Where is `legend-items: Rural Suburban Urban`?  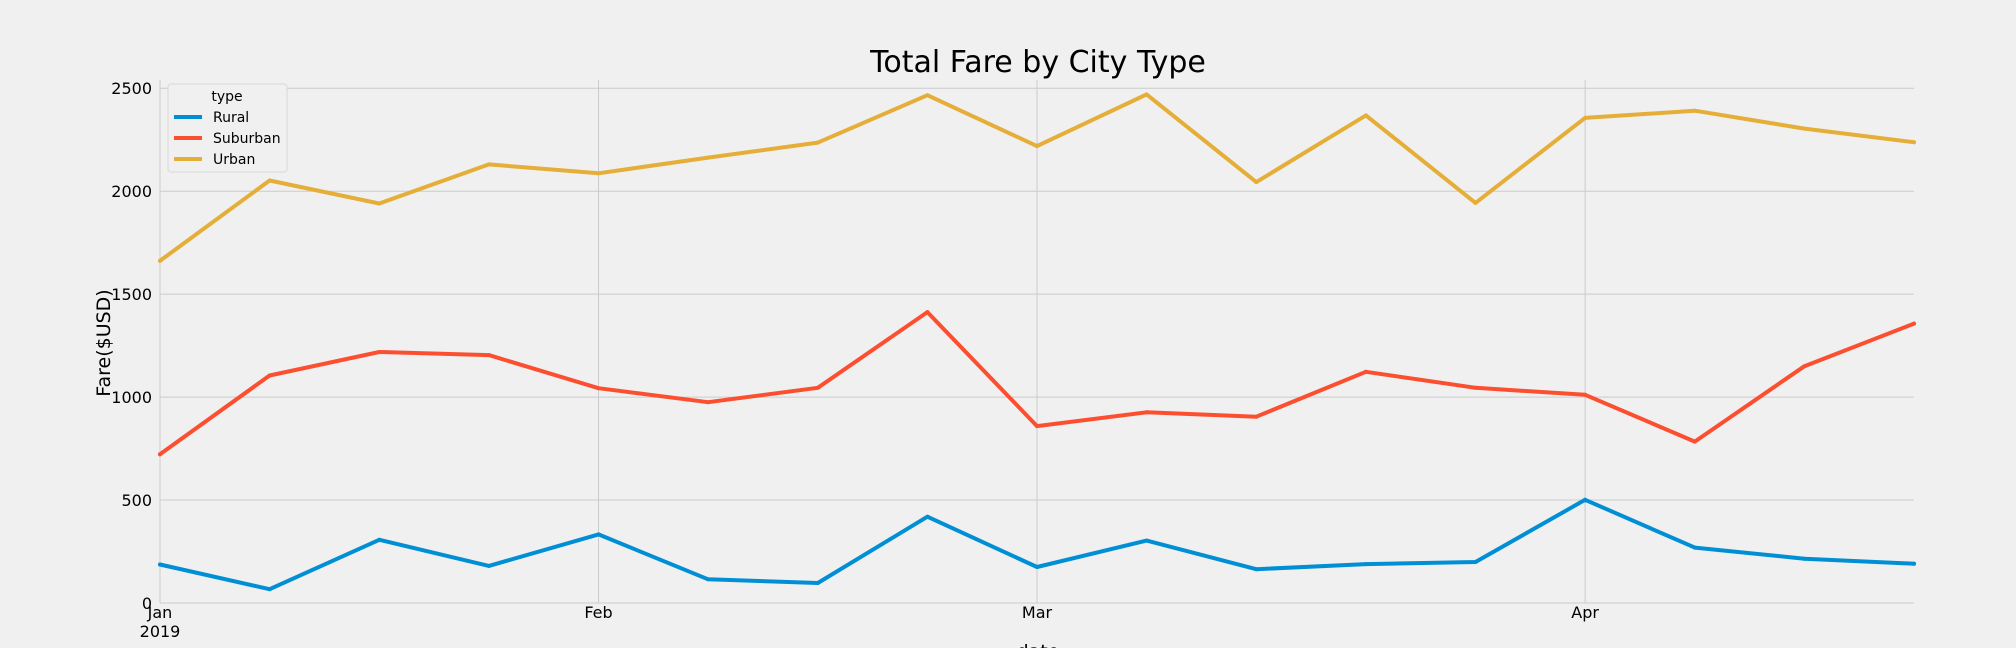 legend-items: Rural Suburban Urban is located at coordinates (227, 139).